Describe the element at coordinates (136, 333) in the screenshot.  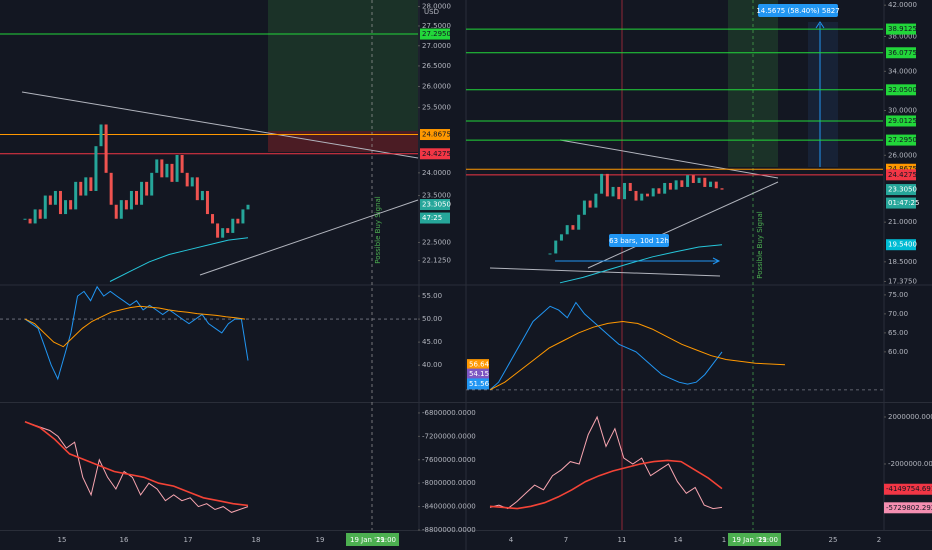
I see `rsi-line` at that location.